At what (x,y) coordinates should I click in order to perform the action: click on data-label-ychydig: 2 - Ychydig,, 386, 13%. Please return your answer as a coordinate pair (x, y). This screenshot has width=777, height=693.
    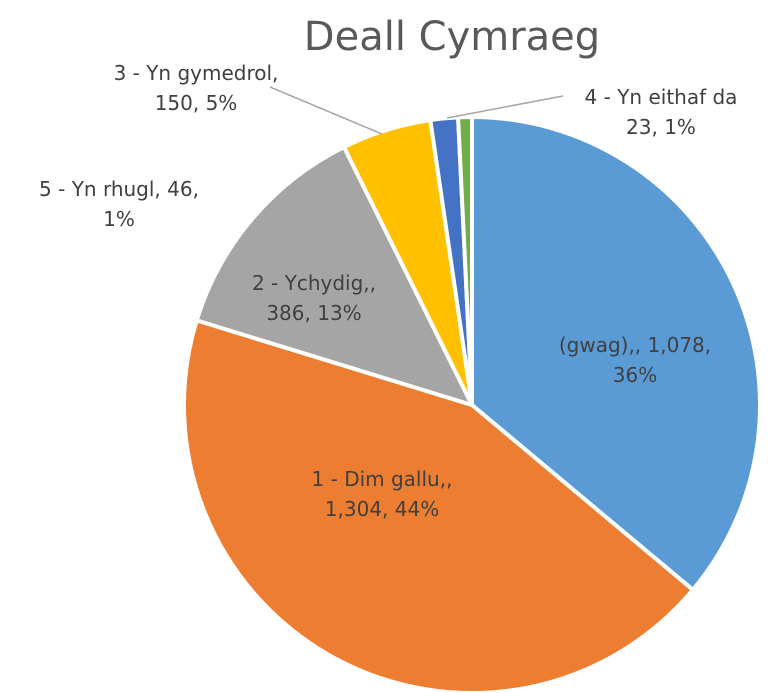
    Looking at the image, I should click on (314, 298).